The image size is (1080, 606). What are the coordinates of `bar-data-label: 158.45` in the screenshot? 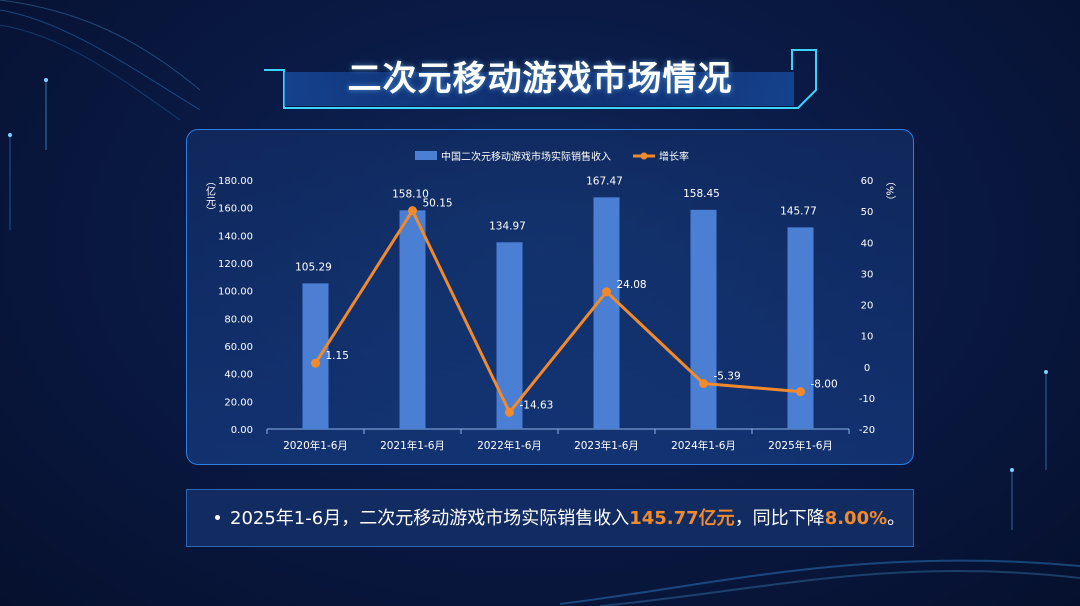 It's located at (701, 194).